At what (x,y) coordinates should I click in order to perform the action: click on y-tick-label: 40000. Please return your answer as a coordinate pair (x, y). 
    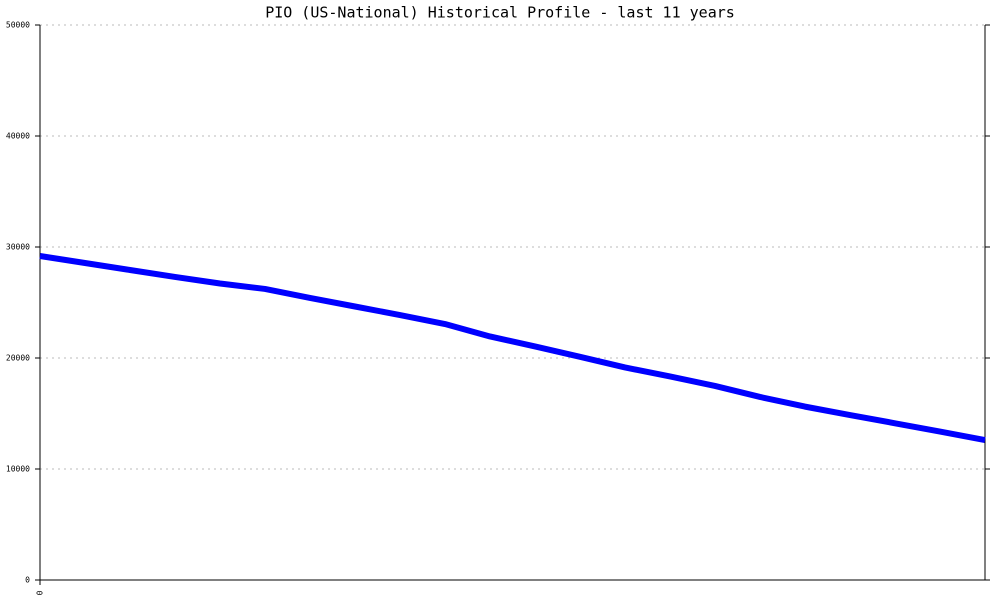
    Looking at the image, I should click on (18, 136).